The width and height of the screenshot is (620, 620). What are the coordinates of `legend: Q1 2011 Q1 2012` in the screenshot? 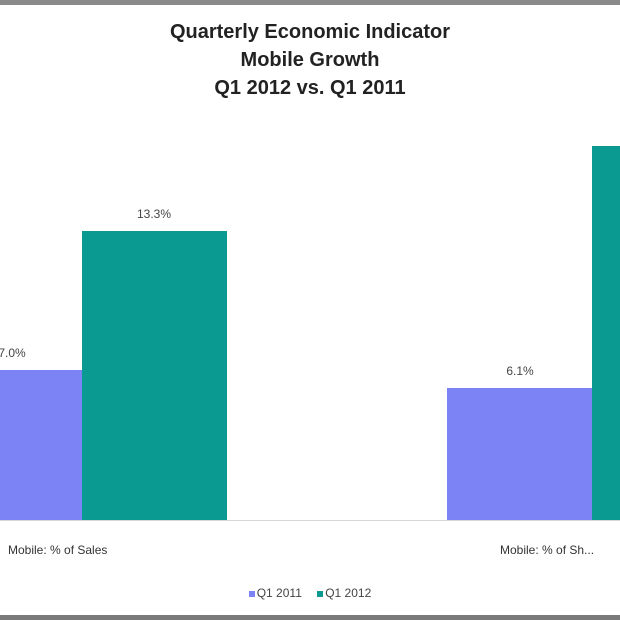 It's located at (310, 593).